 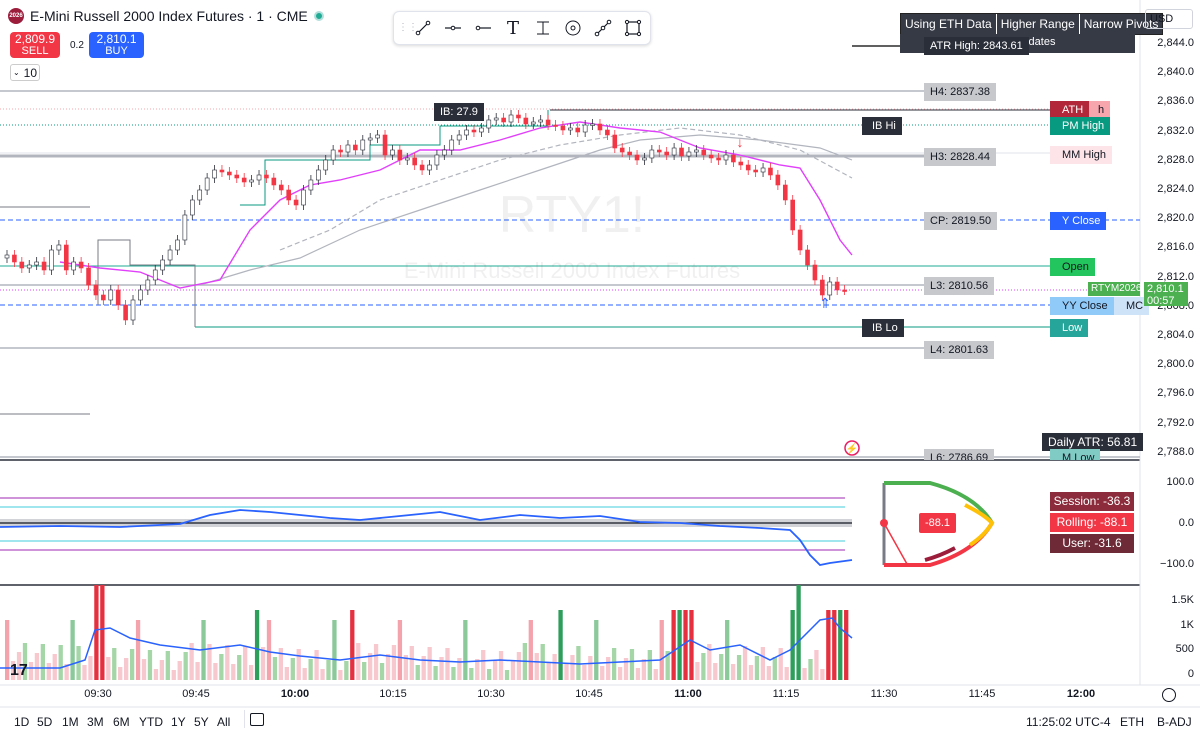 What do you see at coordinates (959, 350) in the screenshot?
I see `l4-label: L4: 2801.63` at bounding box center [959, 350].